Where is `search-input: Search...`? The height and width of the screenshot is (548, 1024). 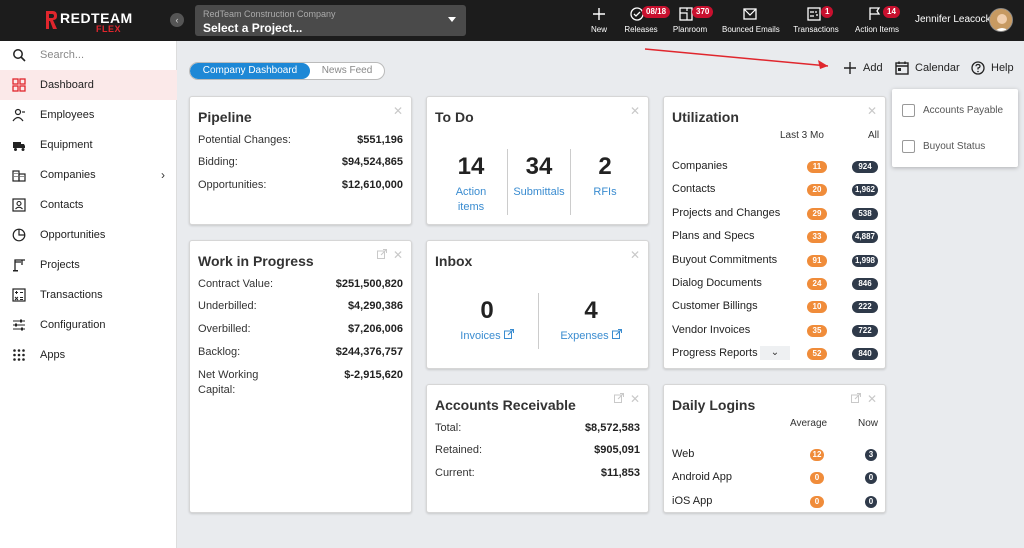
search-input: Search... is located at coordinates (62, 55).